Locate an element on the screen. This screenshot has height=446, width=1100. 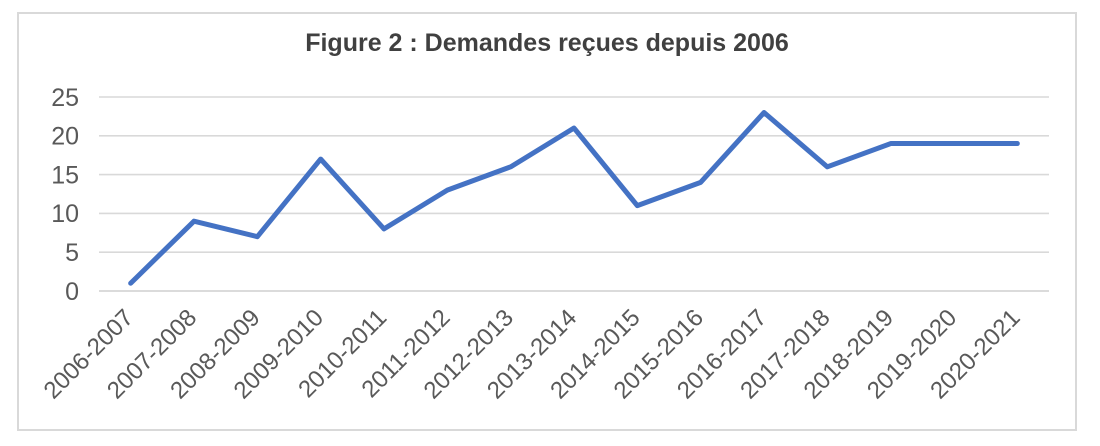
y-axis-tick-label: 20 is located at coordinates (65, 137).